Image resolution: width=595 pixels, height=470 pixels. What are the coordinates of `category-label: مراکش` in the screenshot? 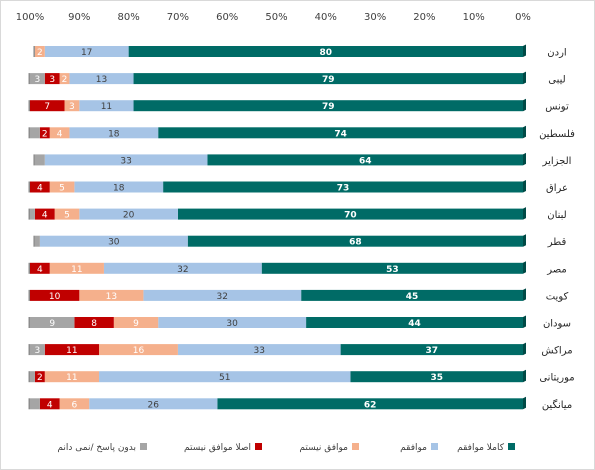 It's located at (556, 351).